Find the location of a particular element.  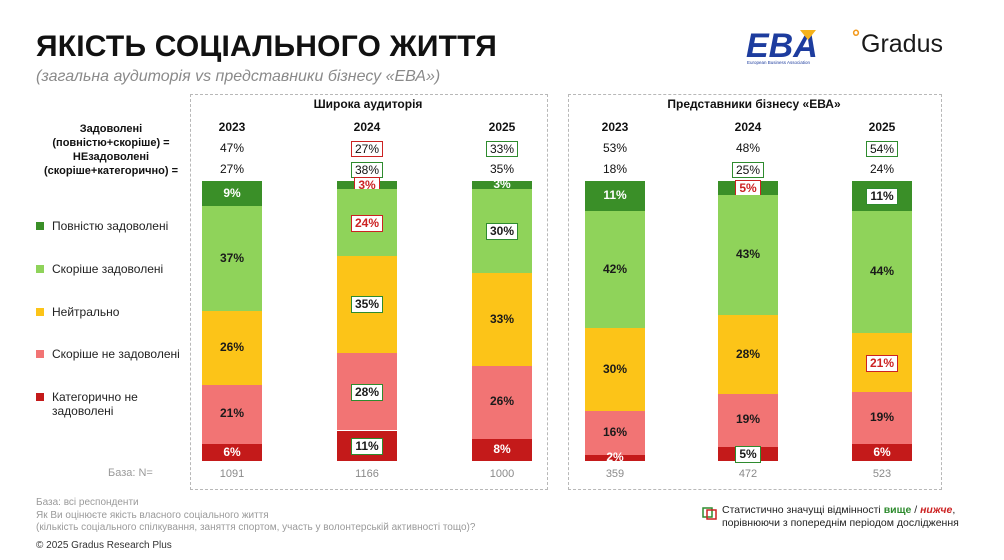

bar-segment-label: 43% is located at coordinates (748, 254).